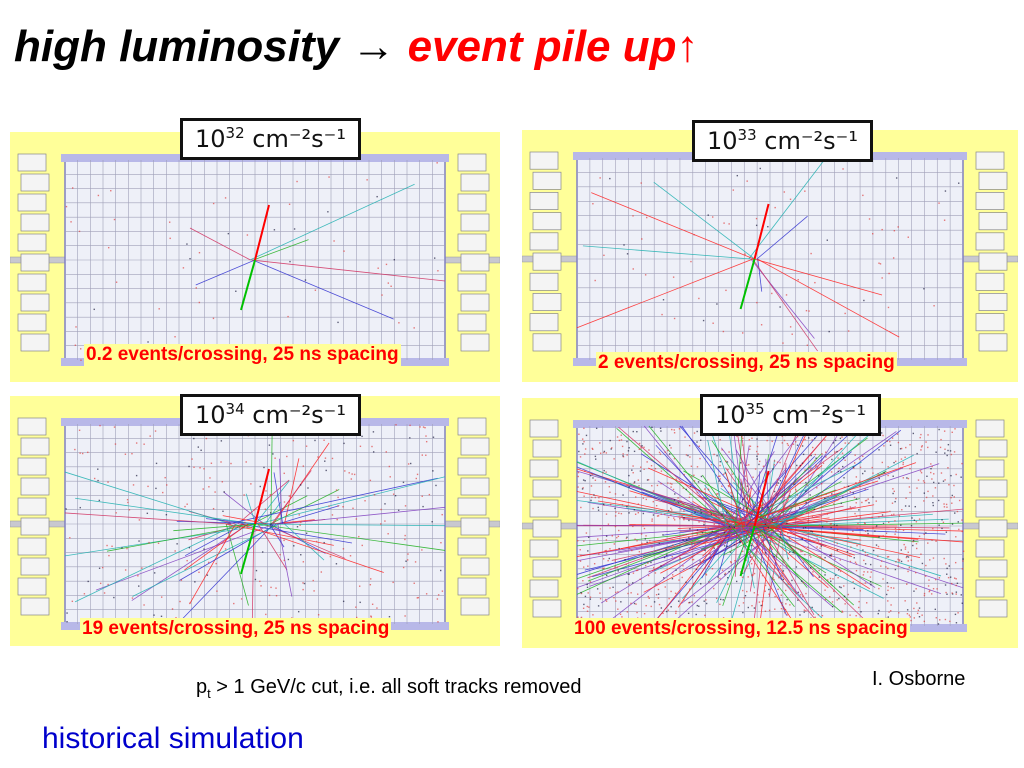 Image resolution: width=1024 pixels, height=768 pixels. I want to click on luminosity-unit-4: cm⁻²s⁻¹, so click(819, 415).